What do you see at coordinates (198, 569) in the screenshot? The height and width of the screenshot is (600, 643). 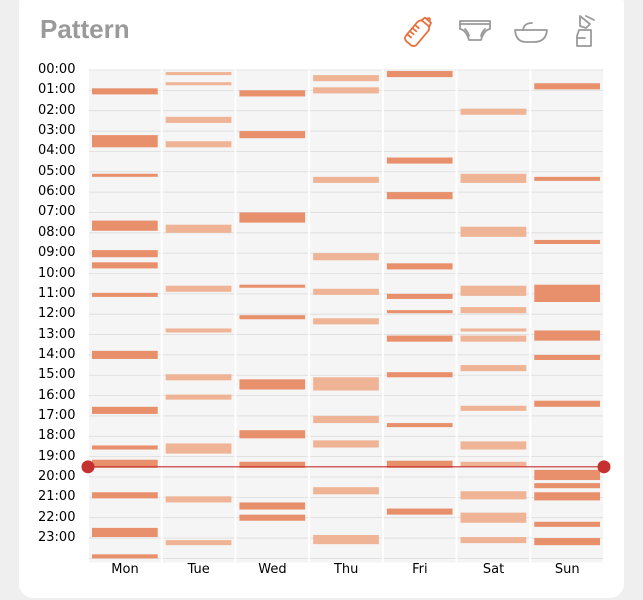 I see `day-label: Tue` at bounding box center [198, 569].